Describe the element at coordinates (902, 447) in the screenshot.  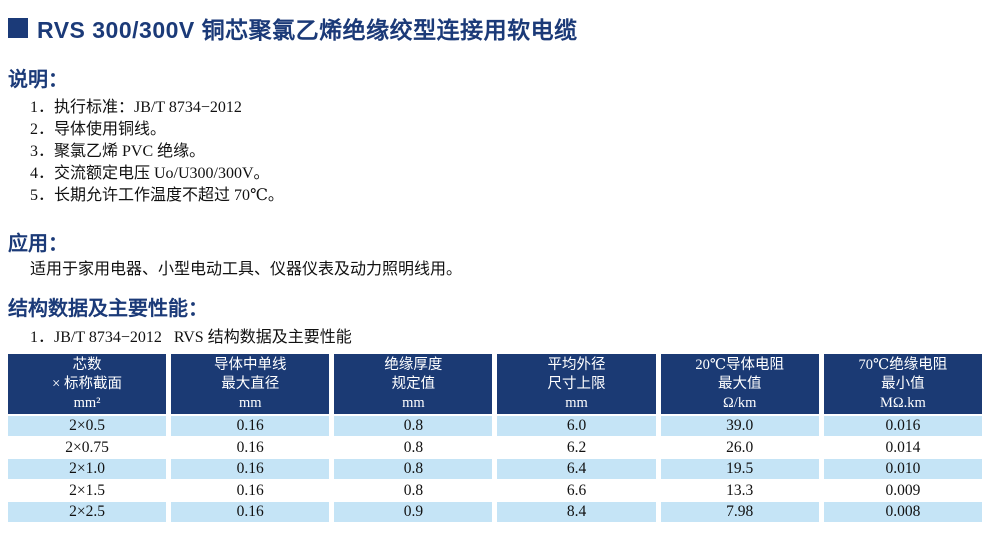
I see `table-cell: 0.014` at that location.